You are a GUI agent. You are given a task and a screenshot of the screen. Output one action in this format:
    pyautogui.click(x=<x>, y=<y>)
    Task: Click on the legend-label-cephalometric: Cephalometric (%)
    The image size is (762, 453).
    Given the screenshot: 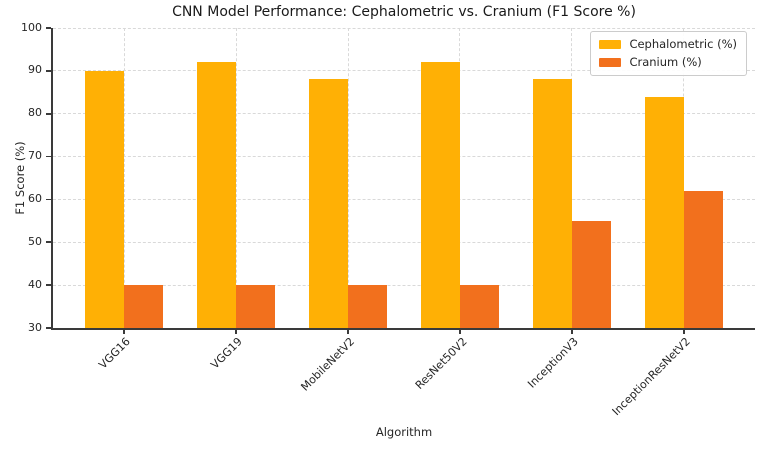 What is the action you would take?
    pyautogui.click(x=683, y=44)
    